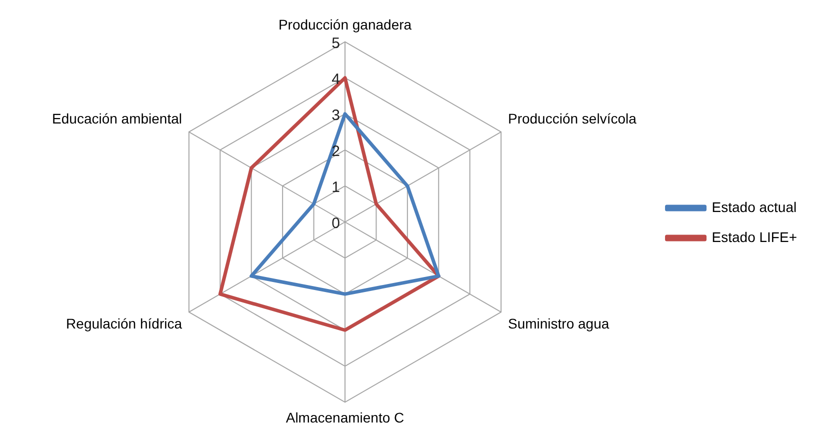 The height and width of the screenshot is (446, 825). What do you see at coordinates (336, 43) in the screenshot?
I see `y-tick-label: 5` at bounding box center [336, 43].